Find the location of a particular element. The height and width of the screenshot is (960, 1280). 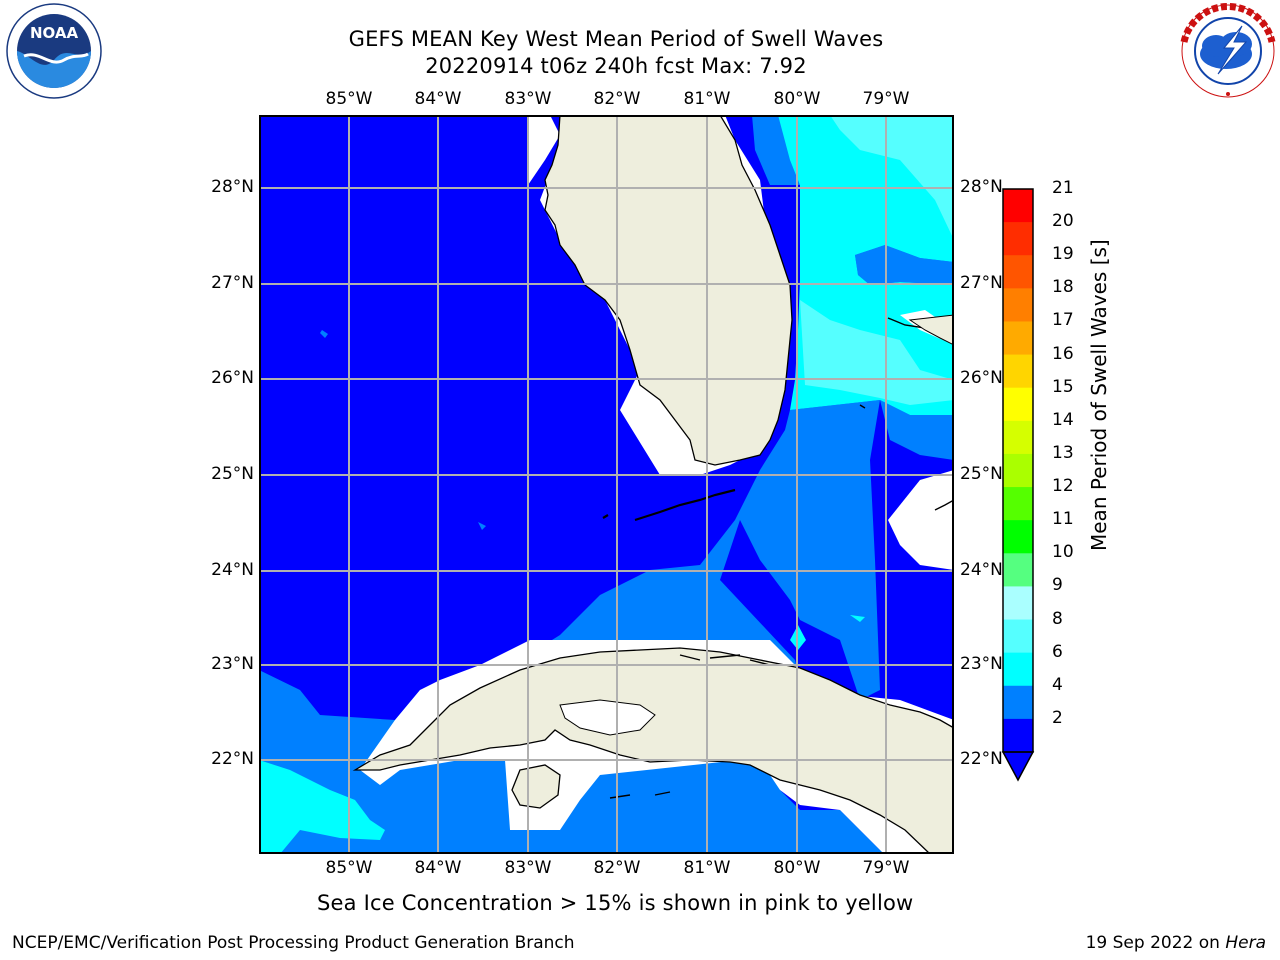

colorbar-tick-label: 10 is located at coordinates (1063, 552).